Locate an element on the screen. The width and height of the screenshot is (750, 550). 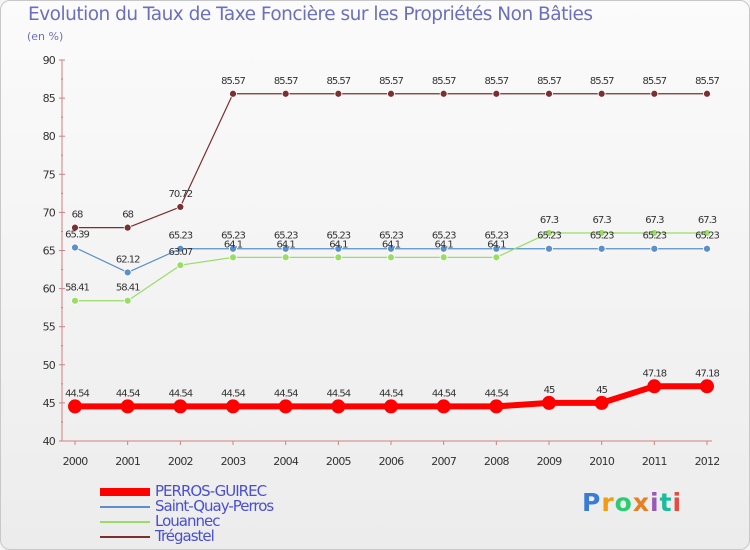
x-tick-label: 2004 is located at coordinates (286, 461).